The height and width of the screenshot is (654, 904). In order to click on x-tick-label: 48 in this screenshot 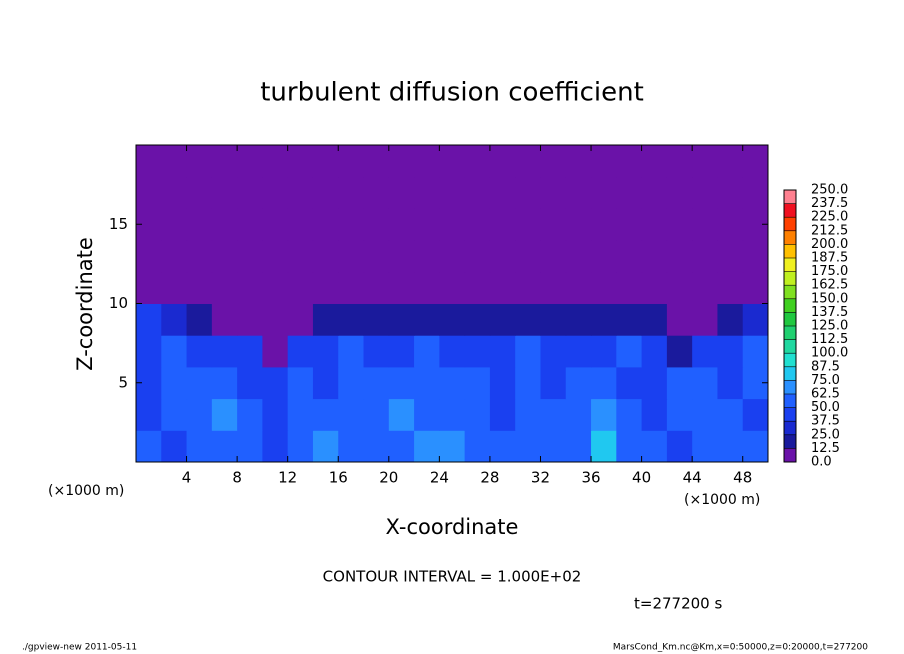, I will do `click(742, 478)`.